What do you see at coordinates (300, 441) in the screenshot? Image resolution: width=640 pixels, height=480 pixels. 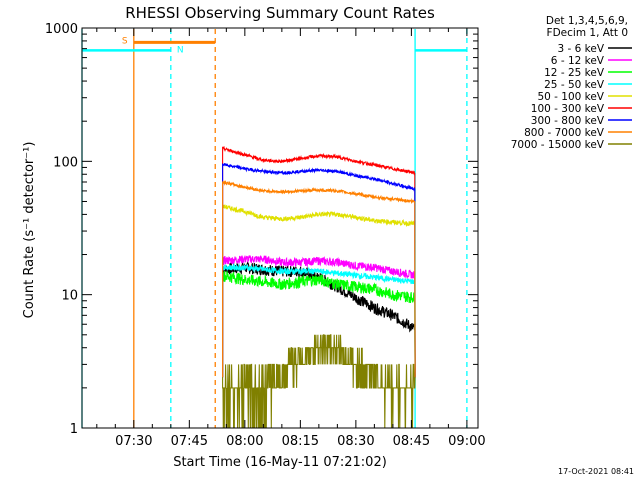 I see `x-tick-label: 08:15` at bounding box center [300, 441].